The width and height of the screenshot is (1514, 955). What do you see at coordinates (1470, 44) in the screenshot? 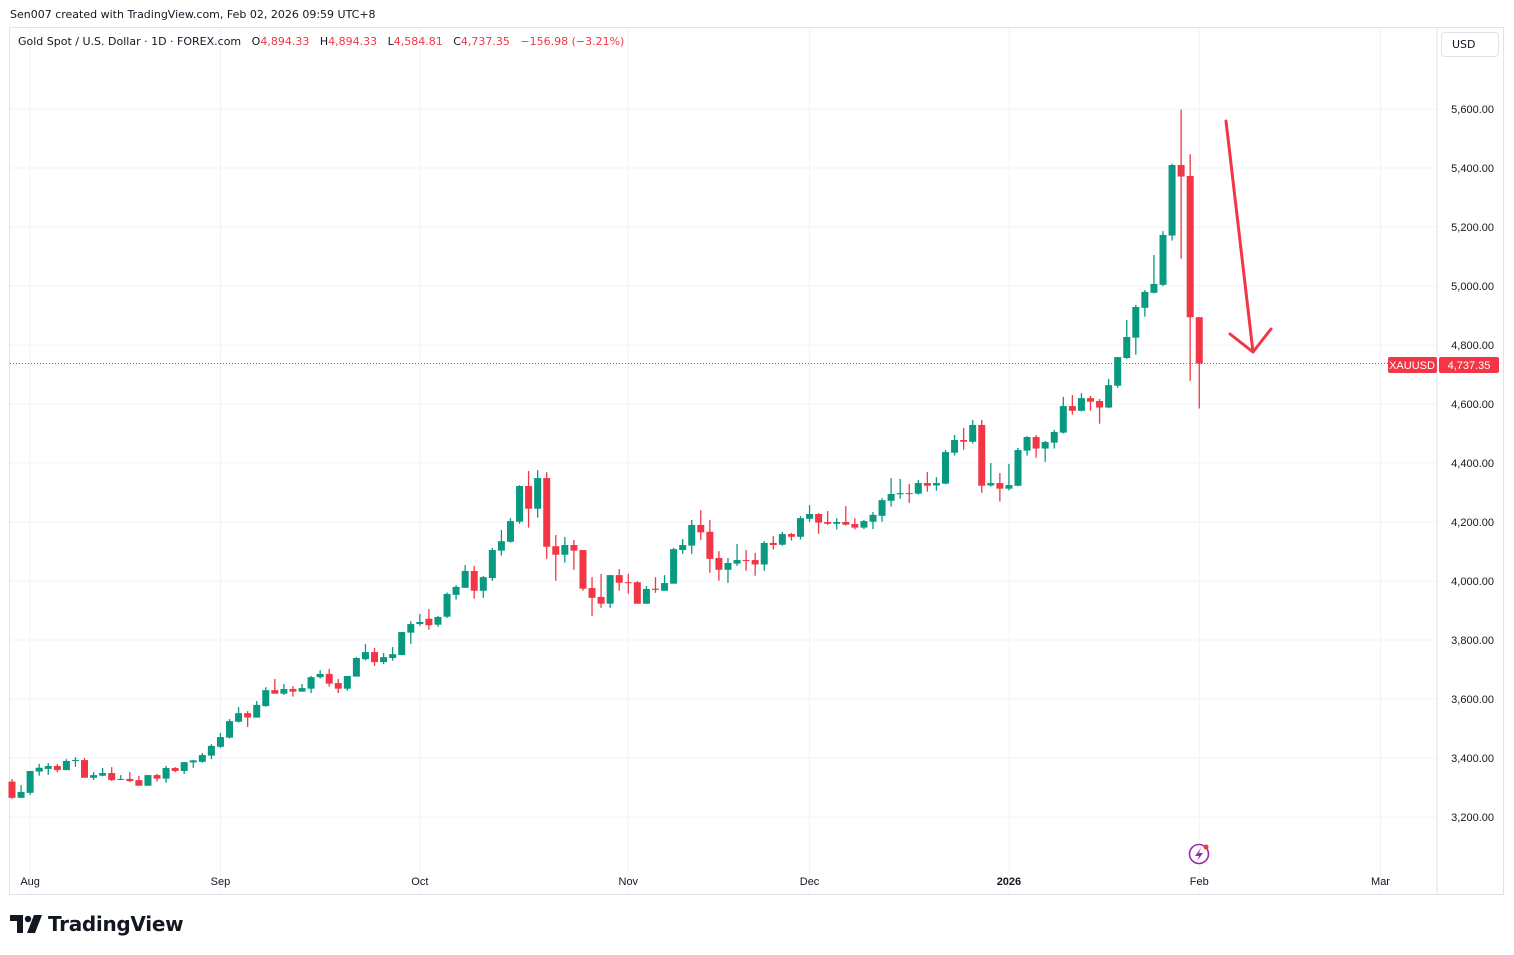
I see `currency-button: USD` at bounding box center [1470, 44].